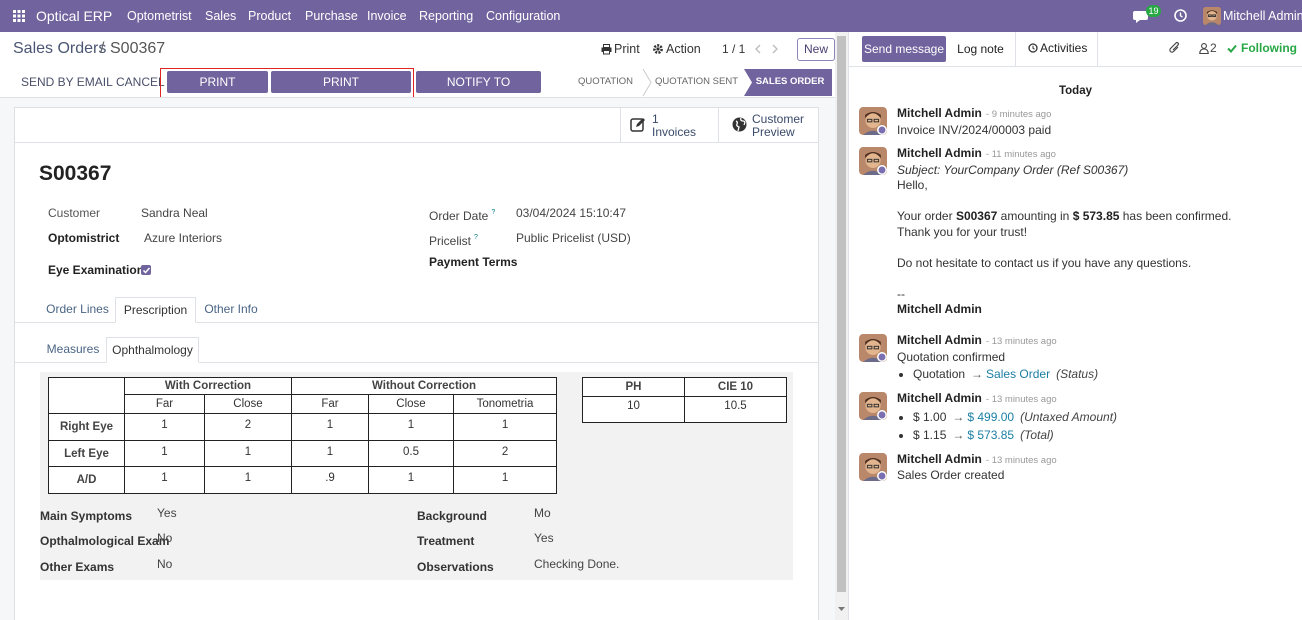 The height and width of the screenshot is (620, 1302). I want to click on scrollbar-thumb, so click(841, 314).